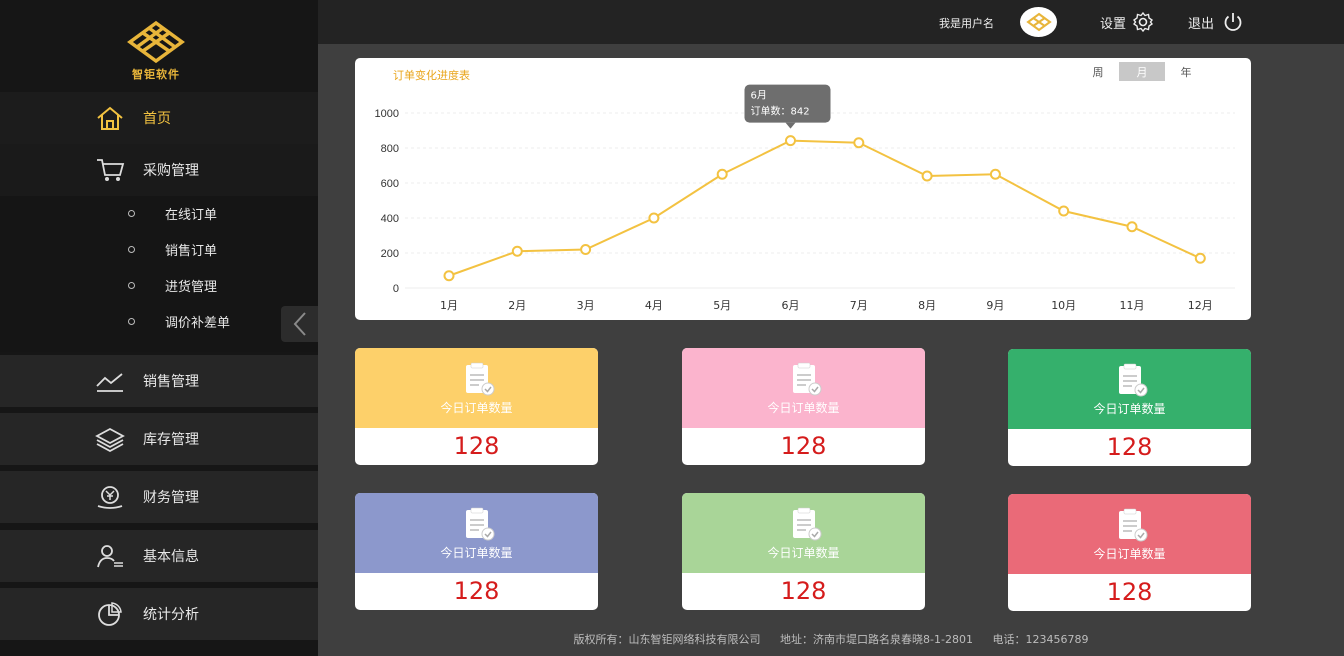  I want to click on y-tick-label: 400, so click(390, 219).